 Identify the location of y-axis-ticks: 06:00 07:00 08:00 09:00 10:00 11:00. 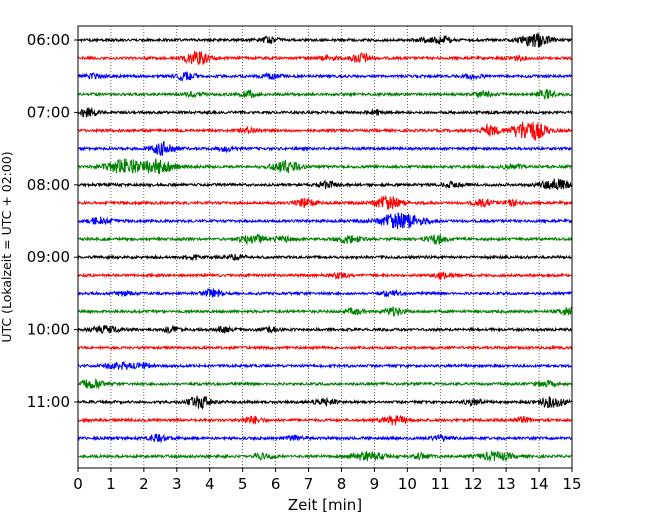
(52, 221).